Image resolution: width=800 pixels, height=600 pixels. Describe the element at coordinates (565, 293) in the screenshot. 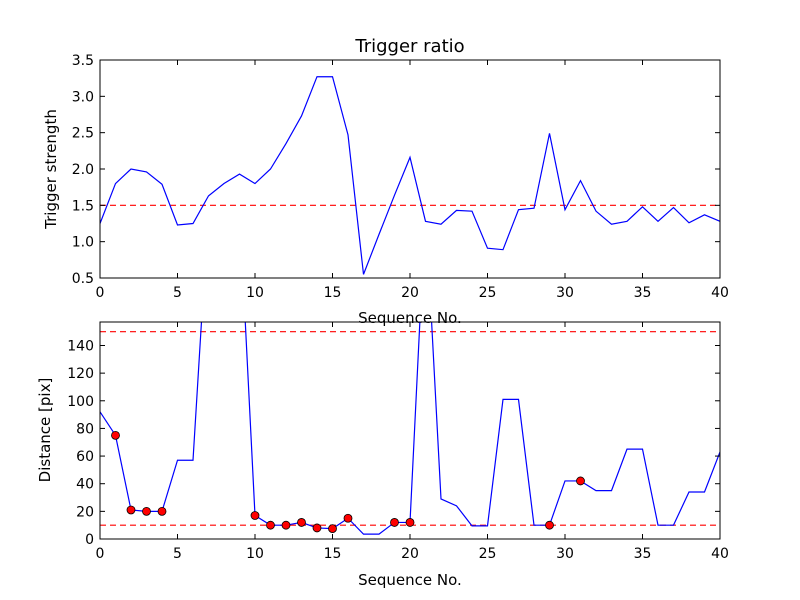

I see `top-x-tick-label: 30` at that location.